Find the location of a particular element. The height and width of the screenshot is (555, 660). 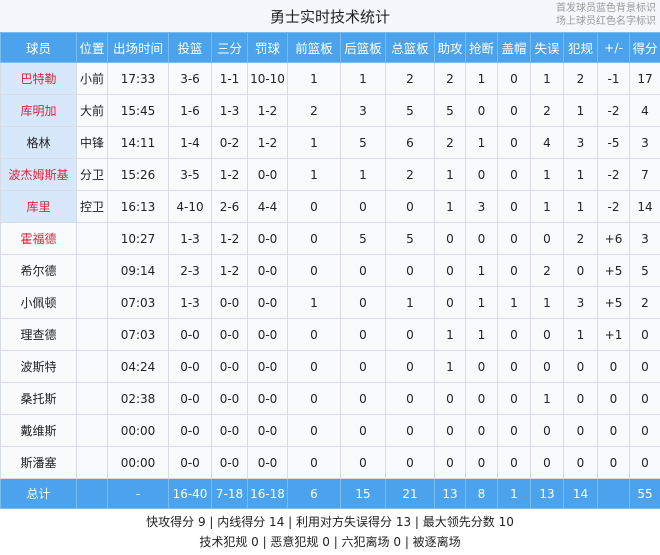

player-name: 波斯特 is located at coordinates (38, 366).